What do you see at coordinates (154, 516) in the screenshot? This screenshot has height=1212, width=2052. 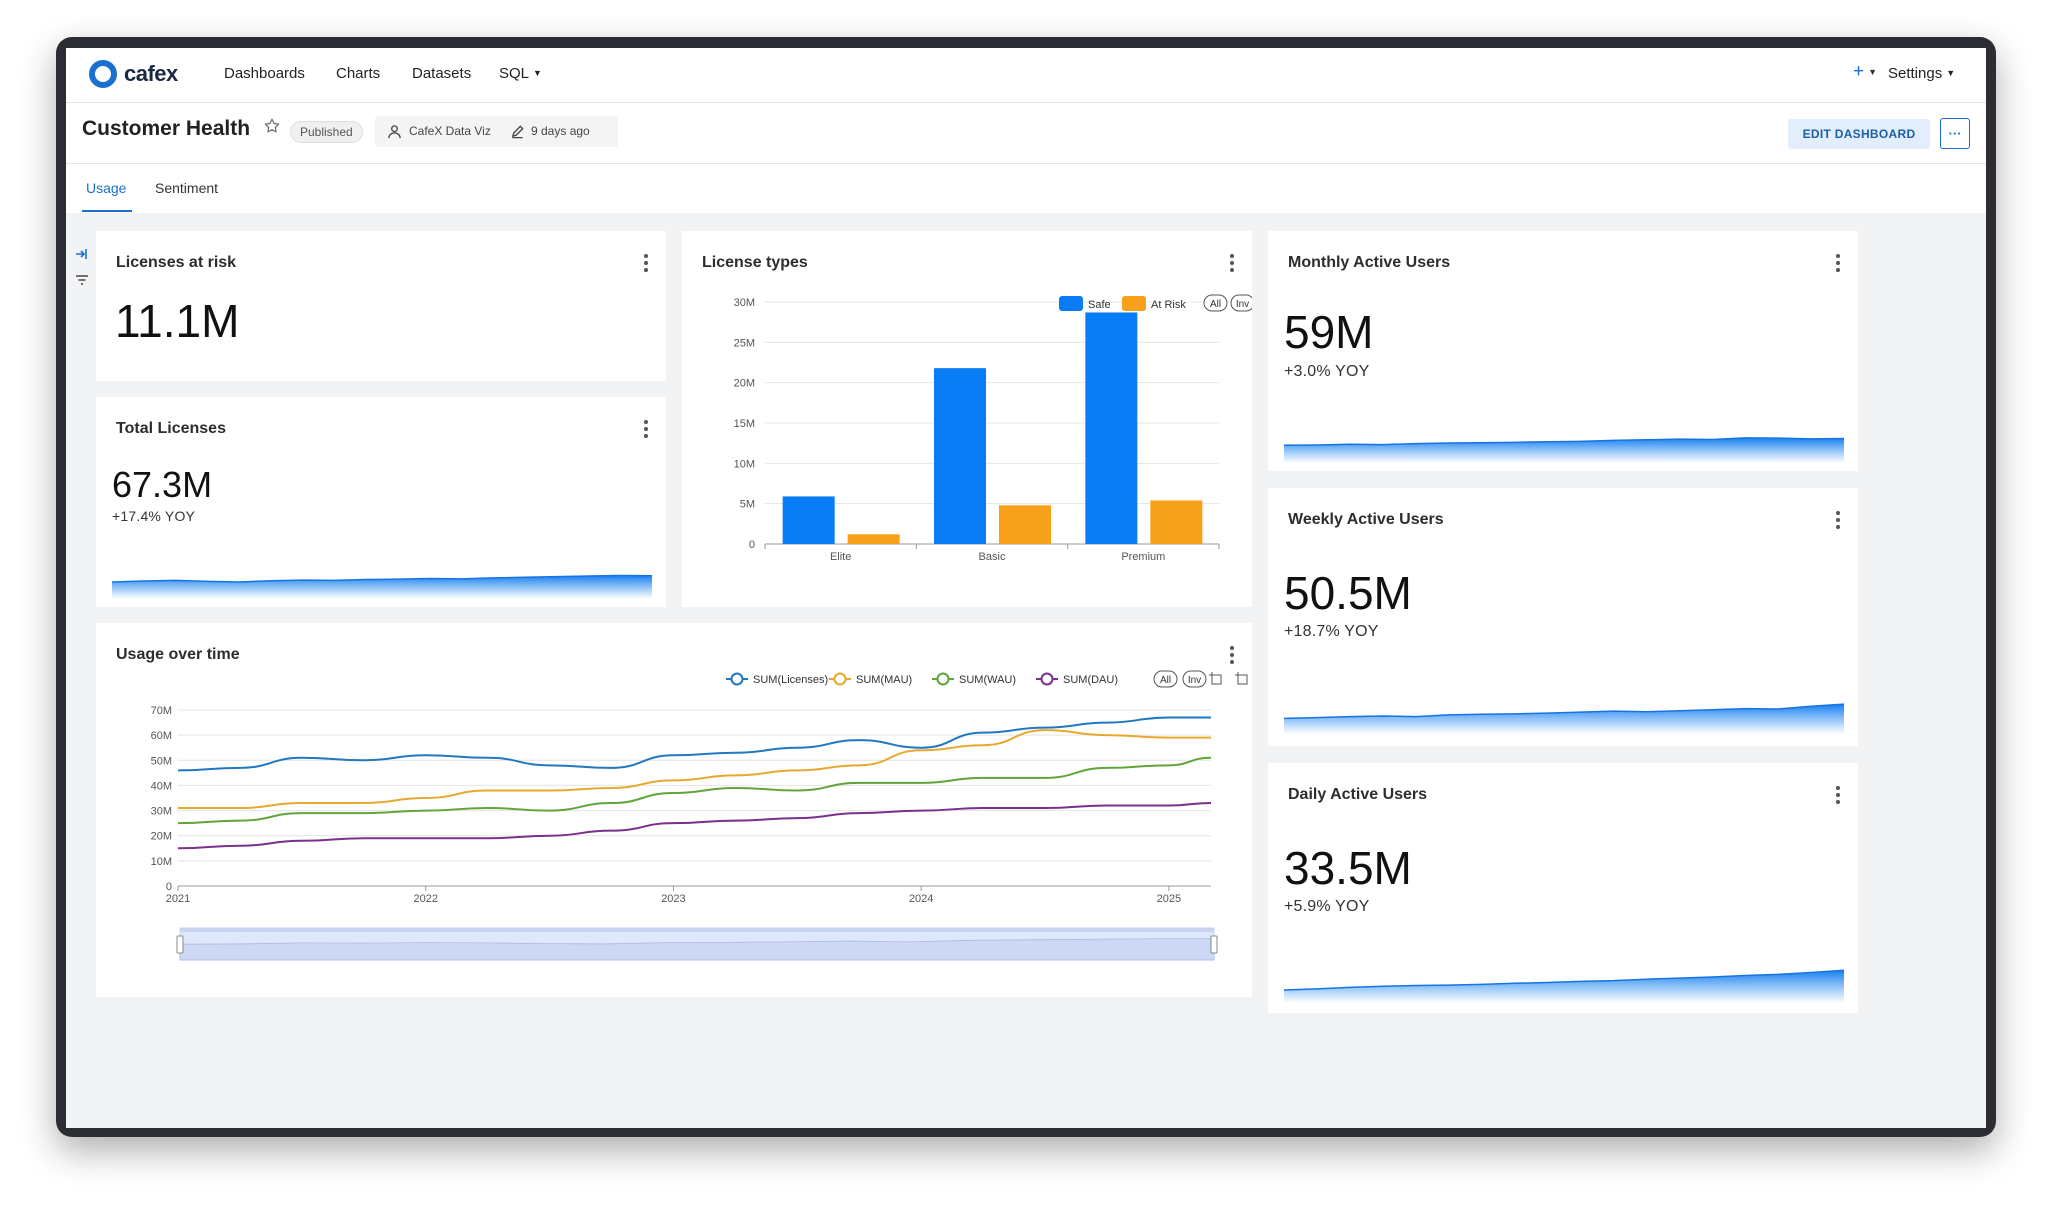 I see `yoy-change: +17.4% YOY` at bounding box center [154, 516].